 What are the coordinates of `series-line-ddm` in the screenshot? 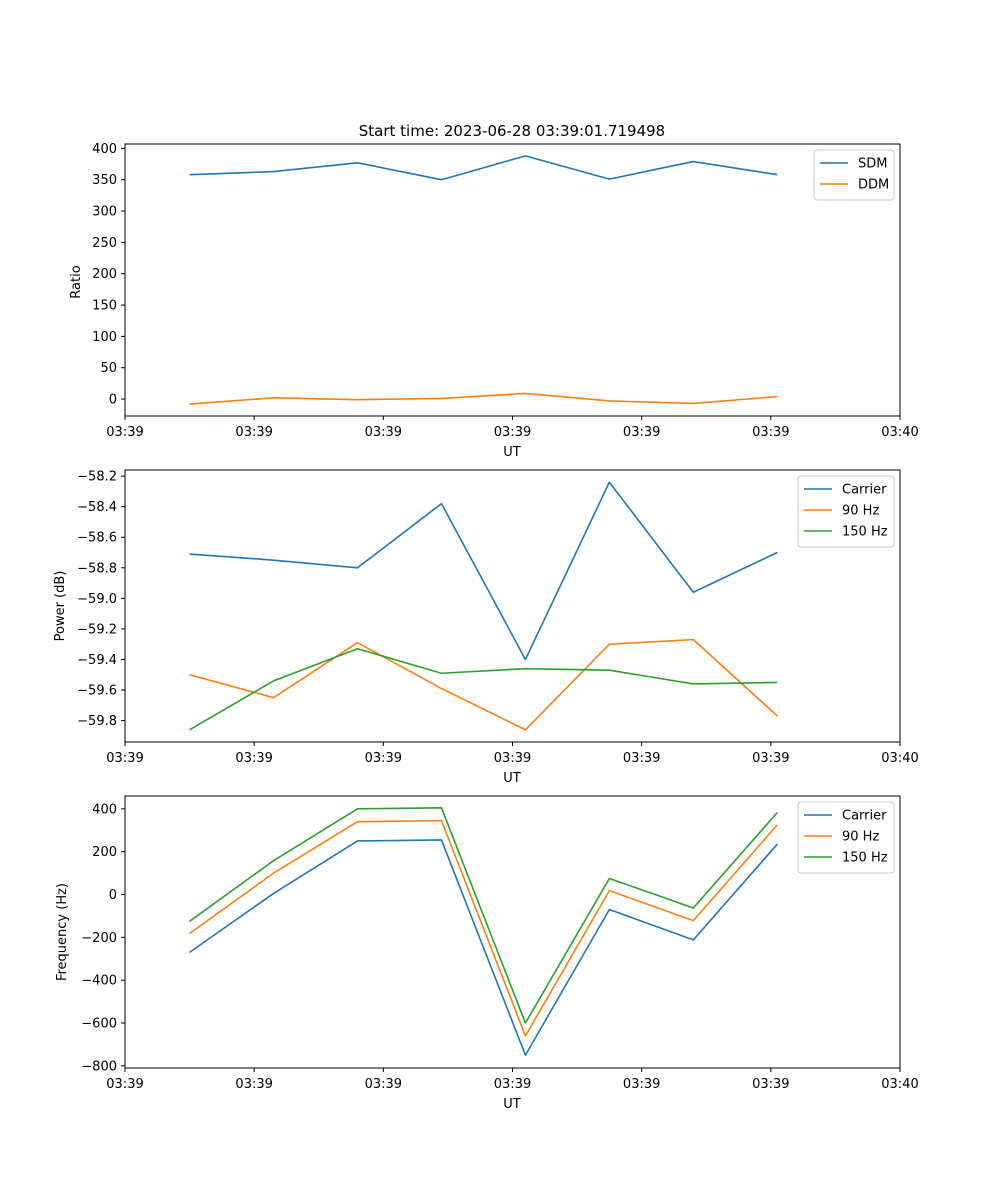 It's located at (483, 398).